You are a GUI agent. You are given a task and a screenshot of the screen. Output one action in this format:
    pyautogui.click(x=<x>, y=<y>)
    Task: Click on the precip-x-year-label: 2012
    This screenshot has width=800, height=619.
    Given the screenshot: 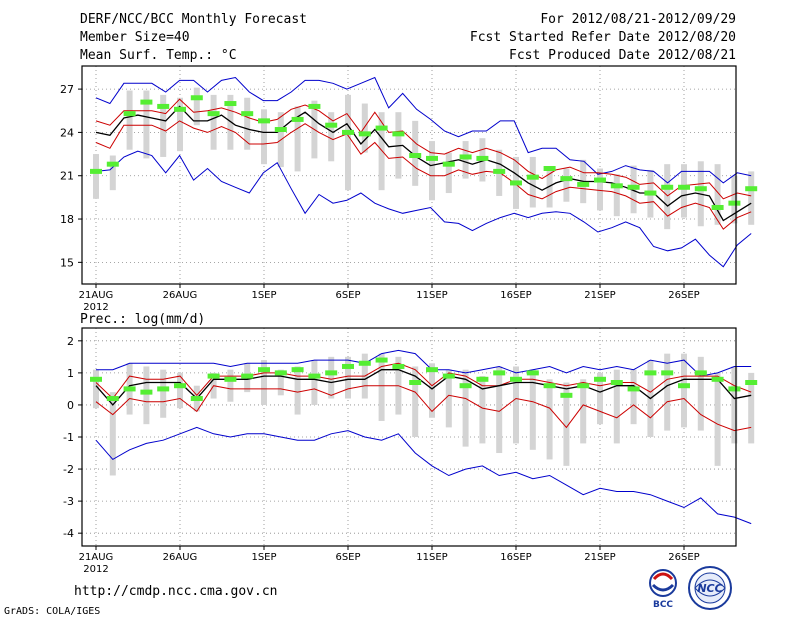 What is the action you would take?
    pyautogui.click(x=95, y=569)
    